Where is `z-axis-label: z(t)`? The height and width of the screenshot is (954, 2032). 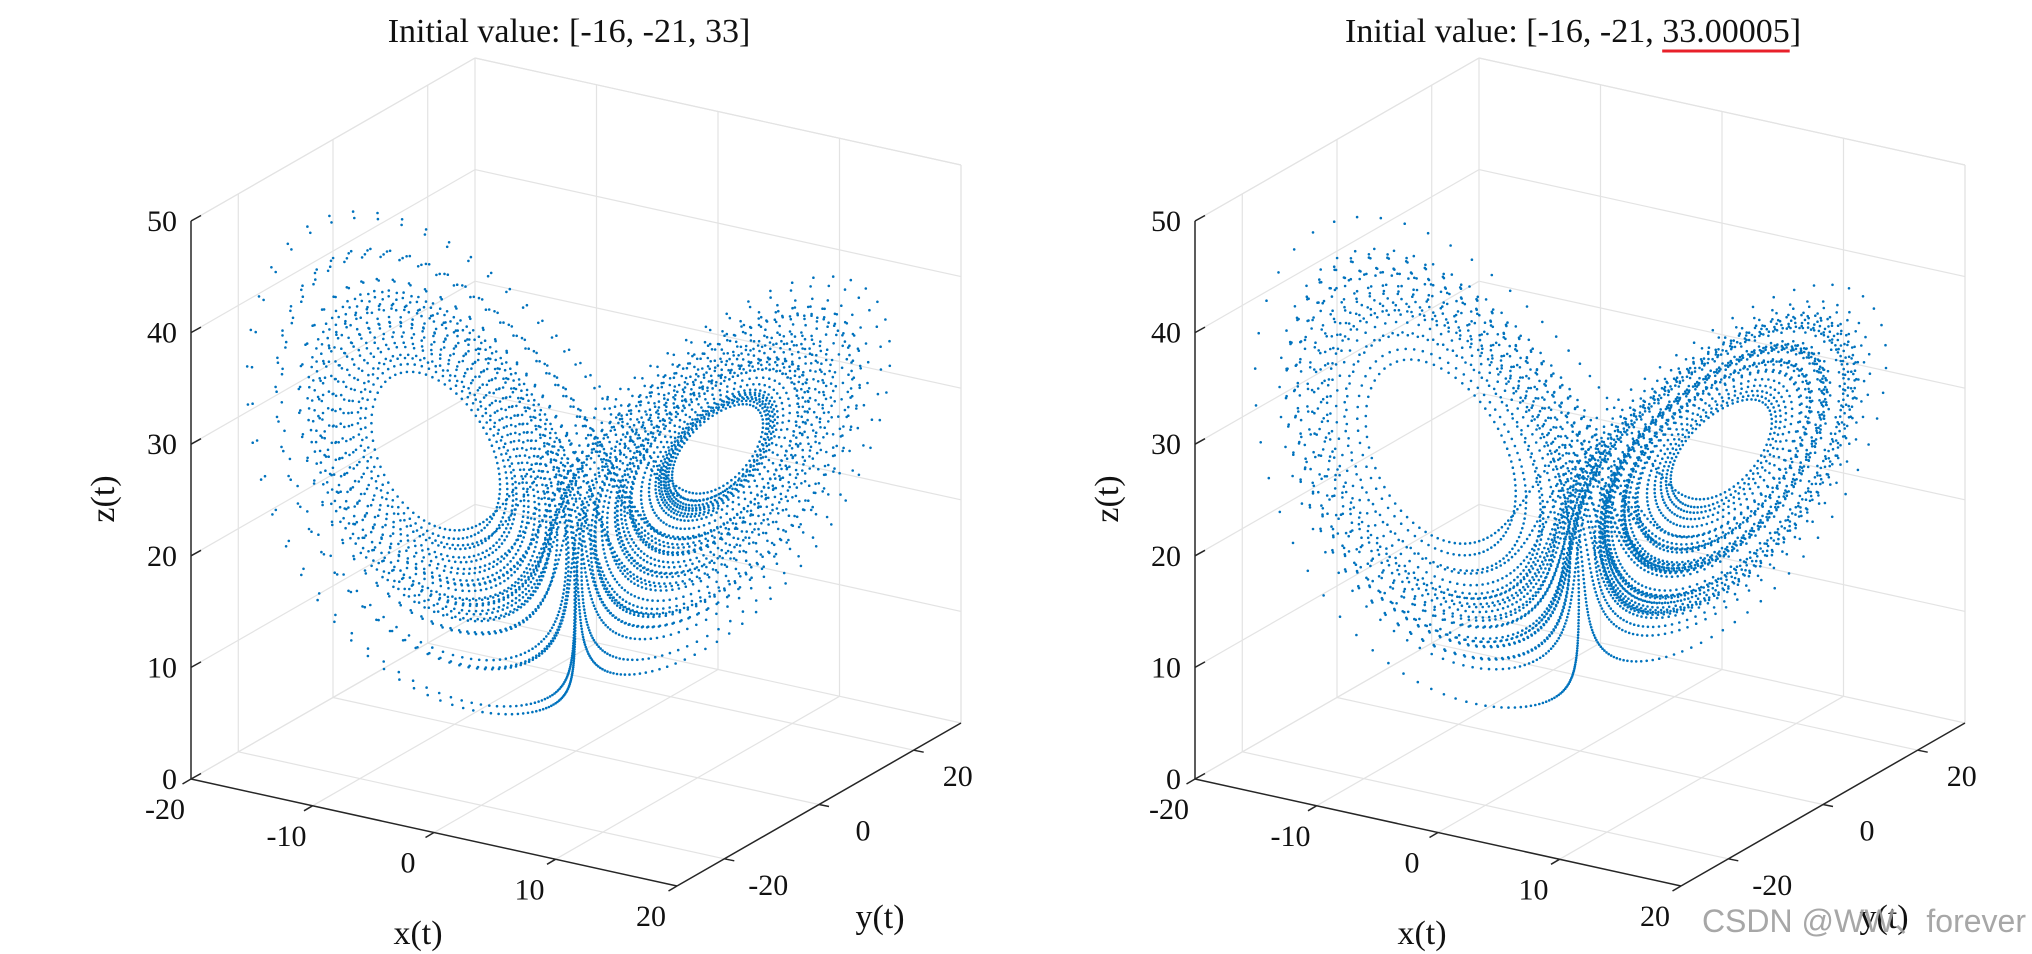
z-axis-label: z(t) is located at coordinates (103, 498).